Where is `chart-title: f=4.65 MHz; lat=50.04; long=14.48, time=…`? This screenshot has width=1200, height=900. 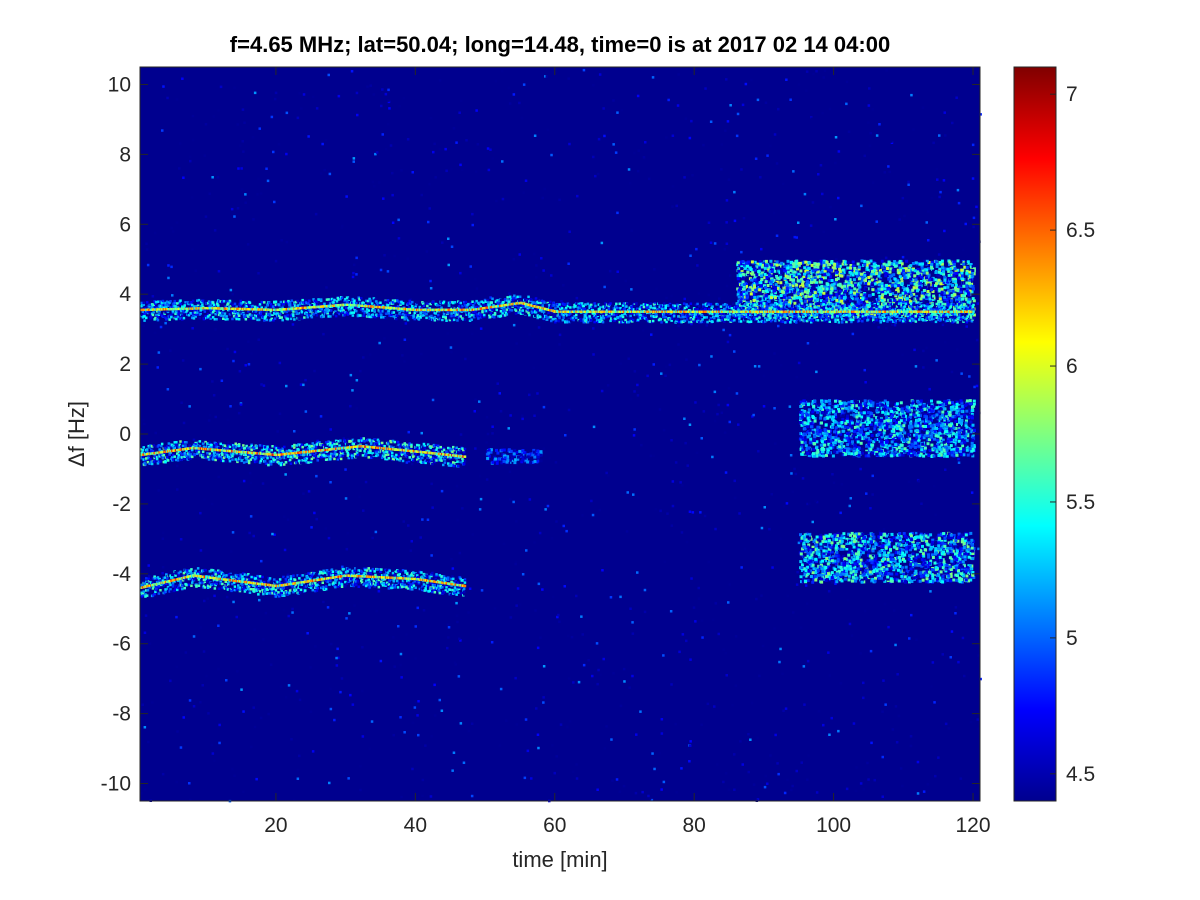 chart-title: f=4.65 MHz; lat=50.04; long=14.48, time=… is located at coordinates (560, 44).